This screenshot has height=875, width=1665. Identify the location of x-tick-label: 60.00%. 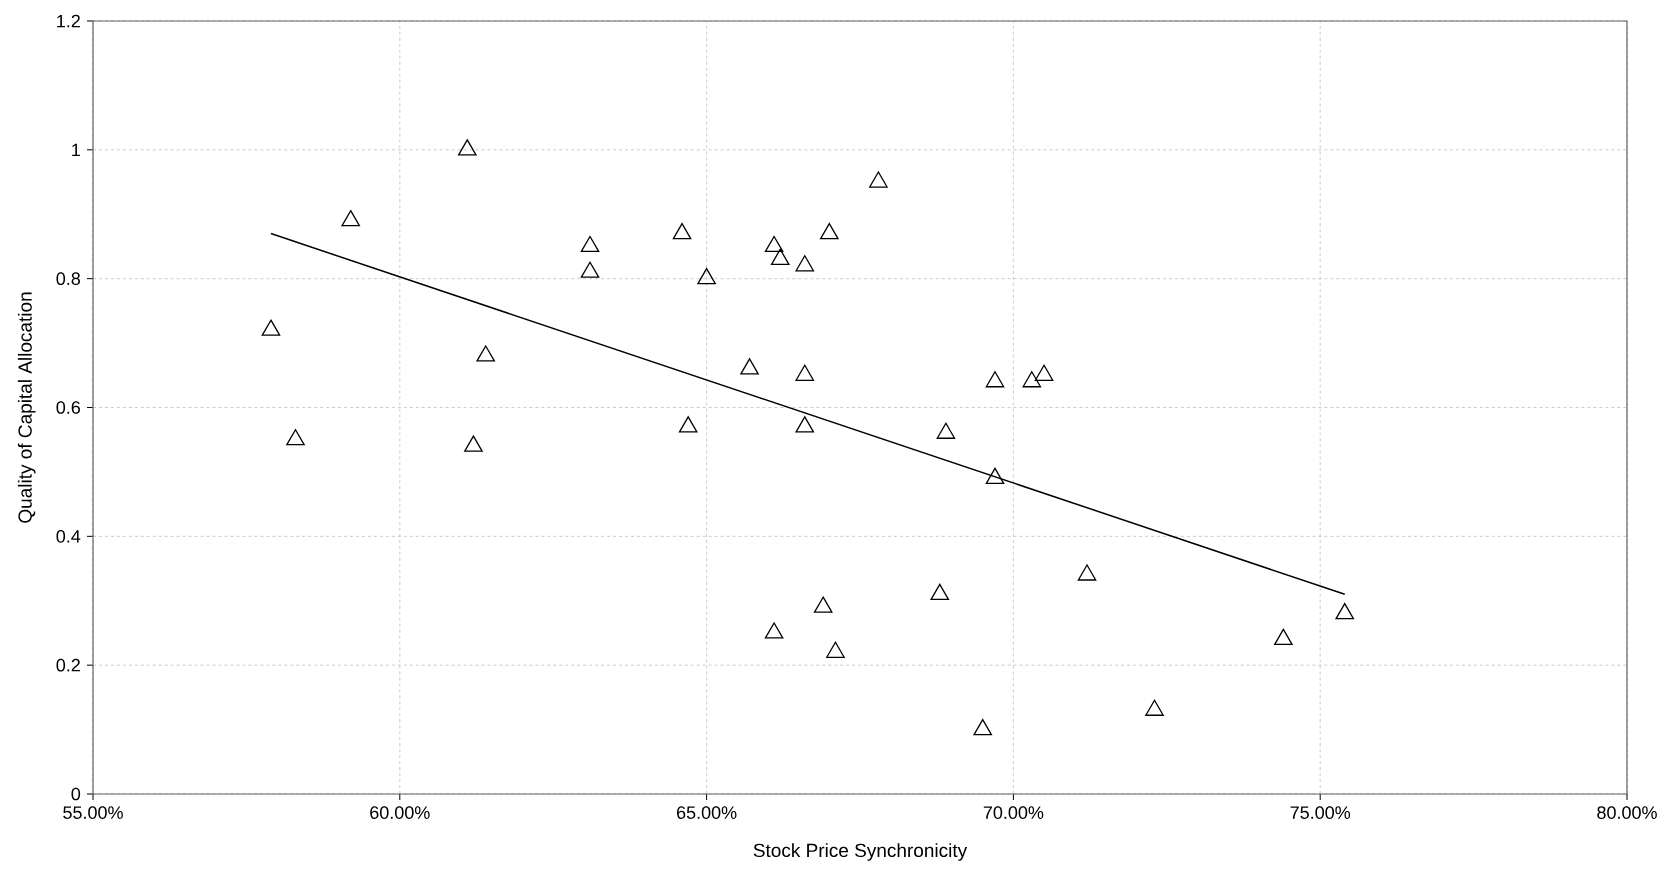
(400, 812).